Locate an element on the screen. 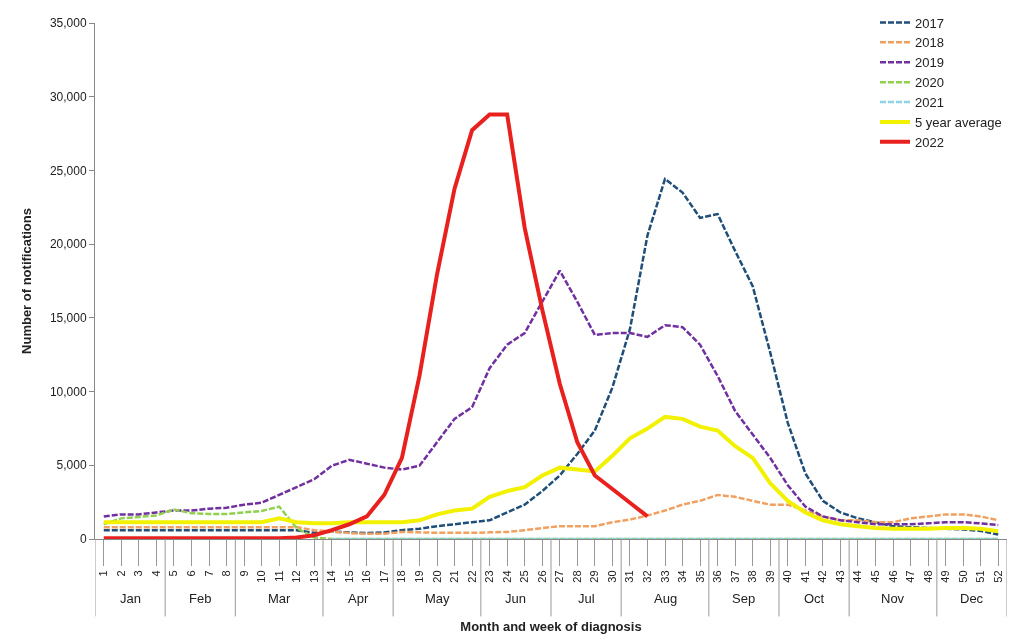  y-axis-title: Number of notifications is located at coordinates (26, 281).